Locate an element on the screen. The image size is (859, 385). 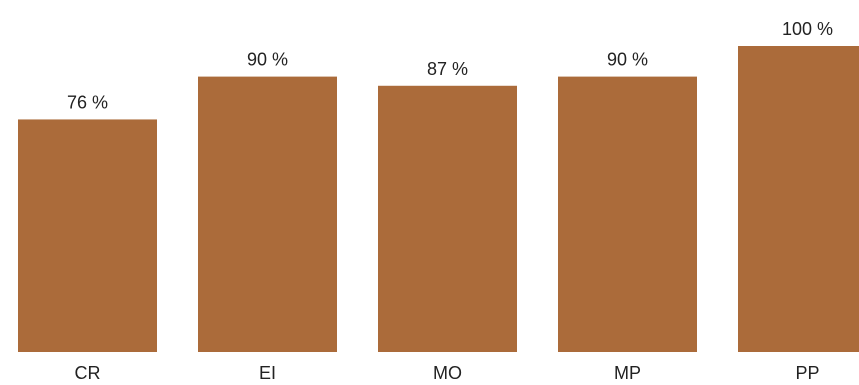
value-label-cr: 76 % is located at coordinates (87, 102).